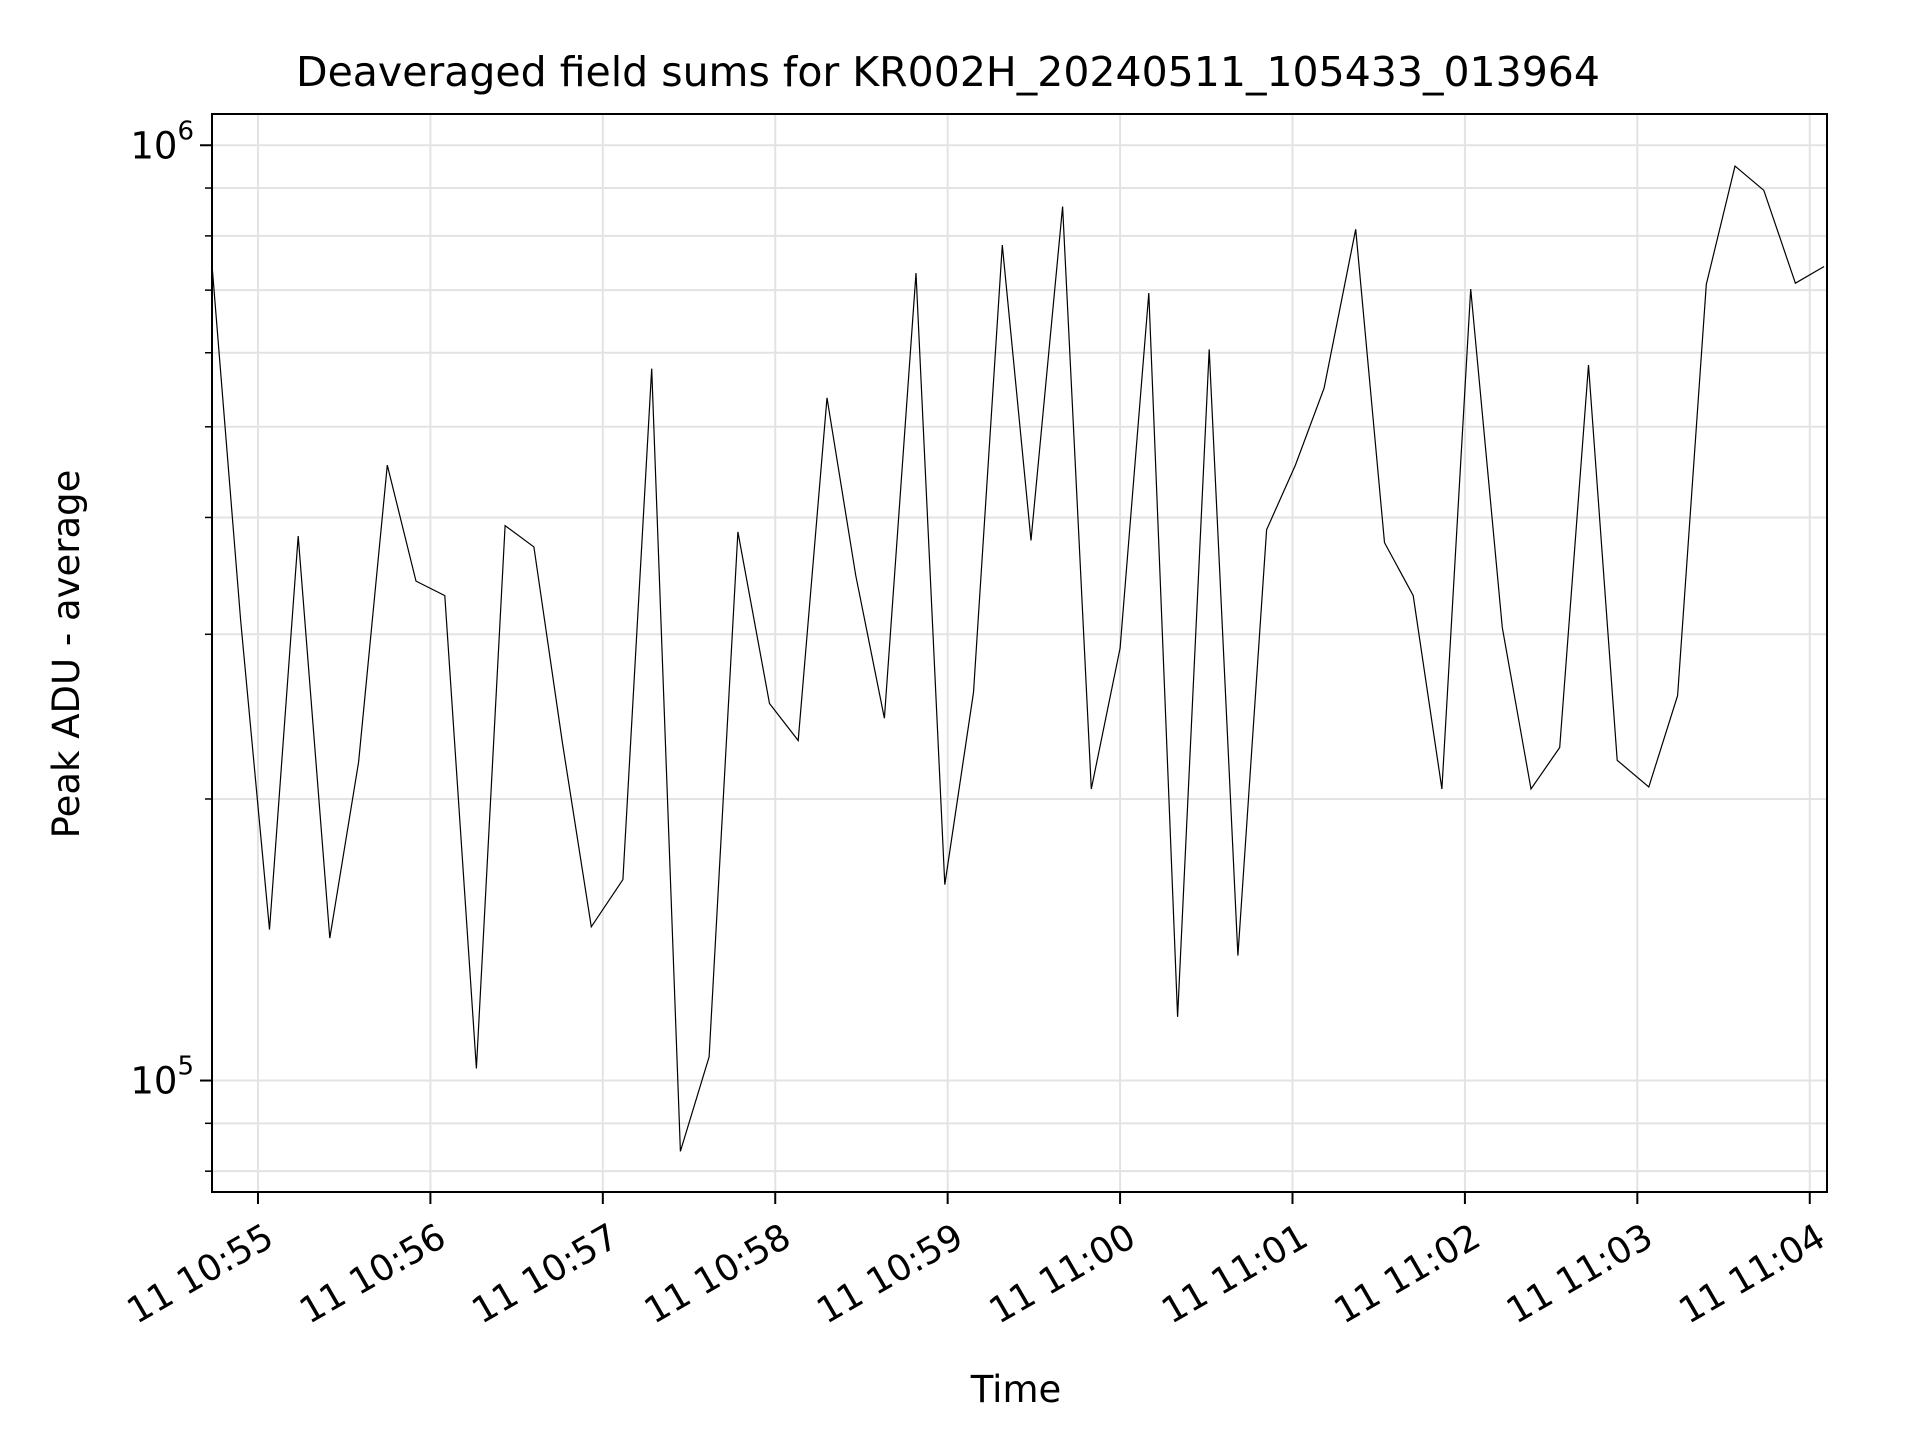 The height and width of the screenshot is (1440, 1920). I want to click on x-tick-label: 11 11:01, so click(1235, 1274).